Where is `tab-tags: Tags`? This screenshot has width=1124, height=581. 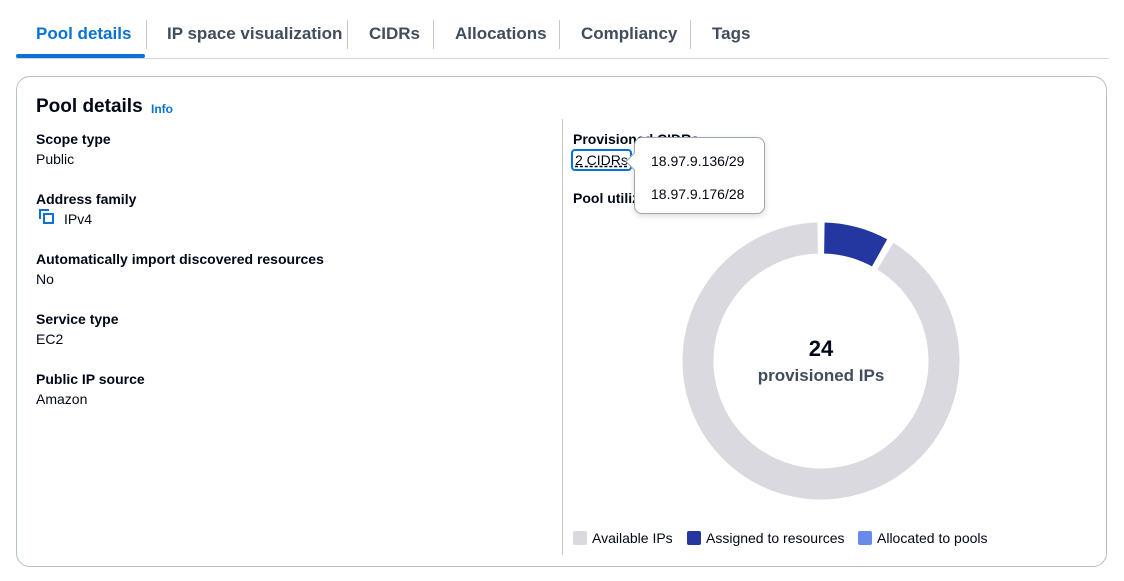 tab-tags: Tags is located at coordinates (731, 33).